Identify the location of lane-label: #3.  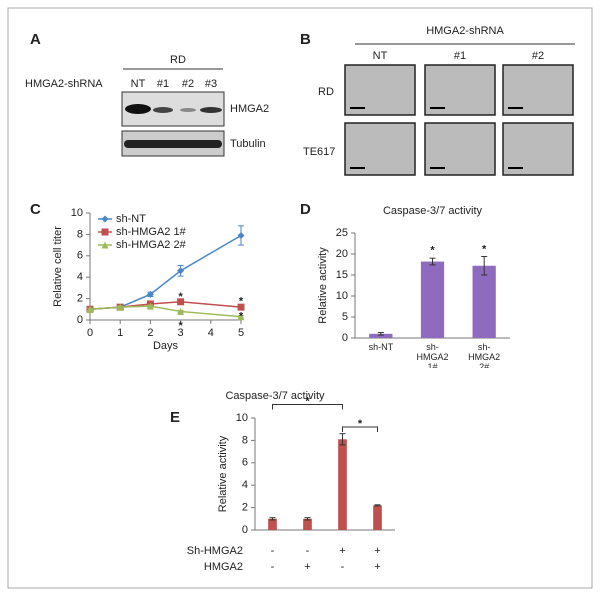
(211, 84).